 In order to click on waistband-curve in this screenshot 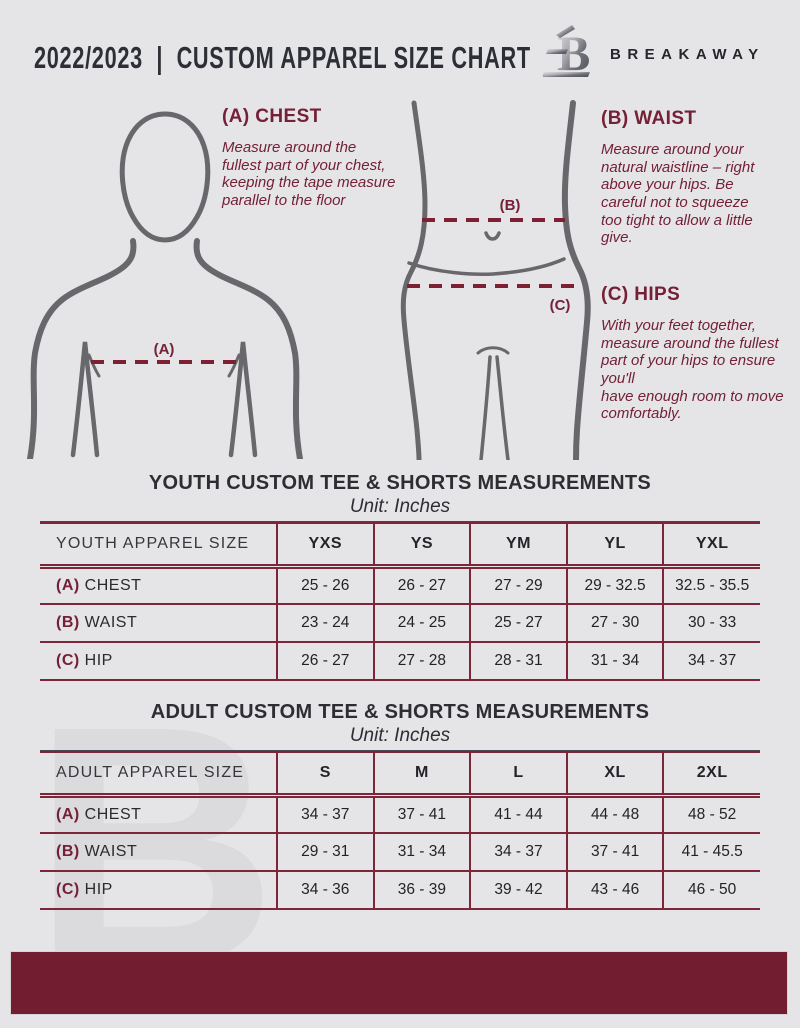, I will do `click(486, 266)`.